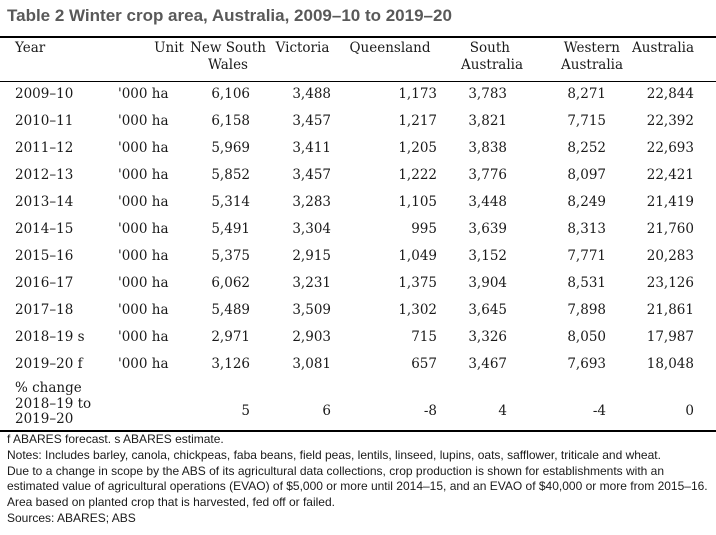  I want to click on cell-wa: 8,271, so click(586, 94).